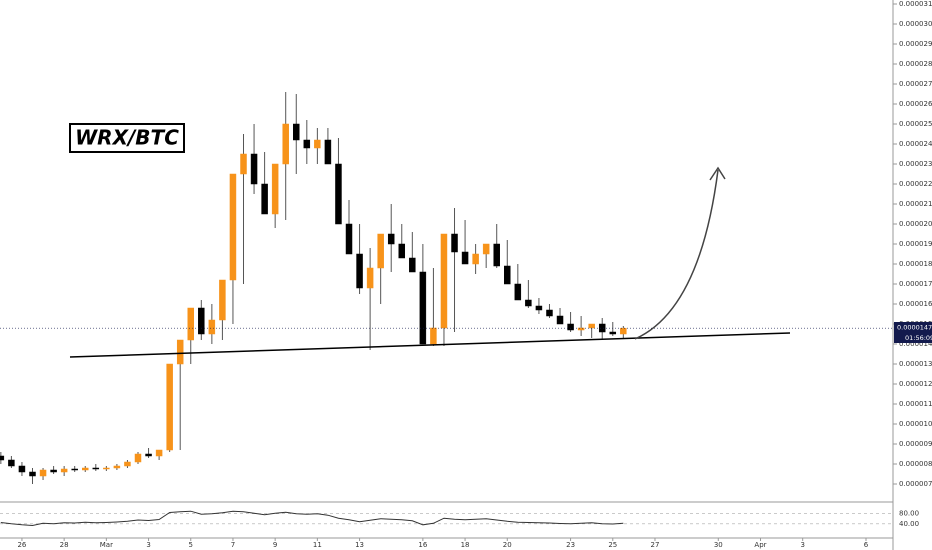 The width and height of the screenshot is (932, 550). What do you see at coordinates (317, 545) in the screenshot?
I see `x-tick-label: 11` at bounding box center [317, 545].